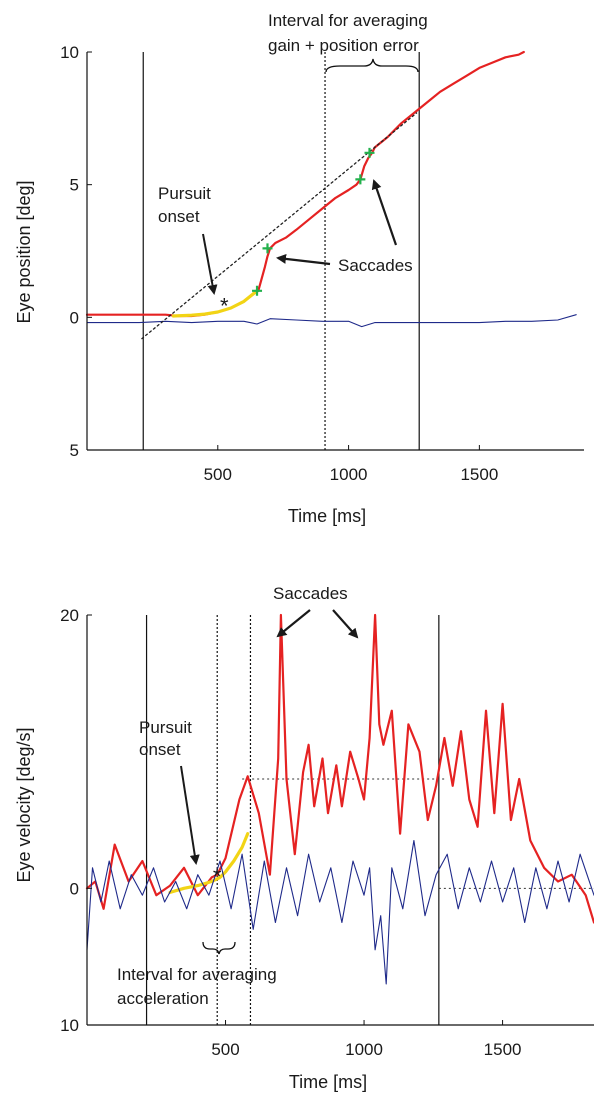 This screenshot has height=1098, width=594. What do you see at coordinates (163, 998) in the screenshot?
I see `interval-annotation-line2: acceleration` at bounding box center [163, 998].